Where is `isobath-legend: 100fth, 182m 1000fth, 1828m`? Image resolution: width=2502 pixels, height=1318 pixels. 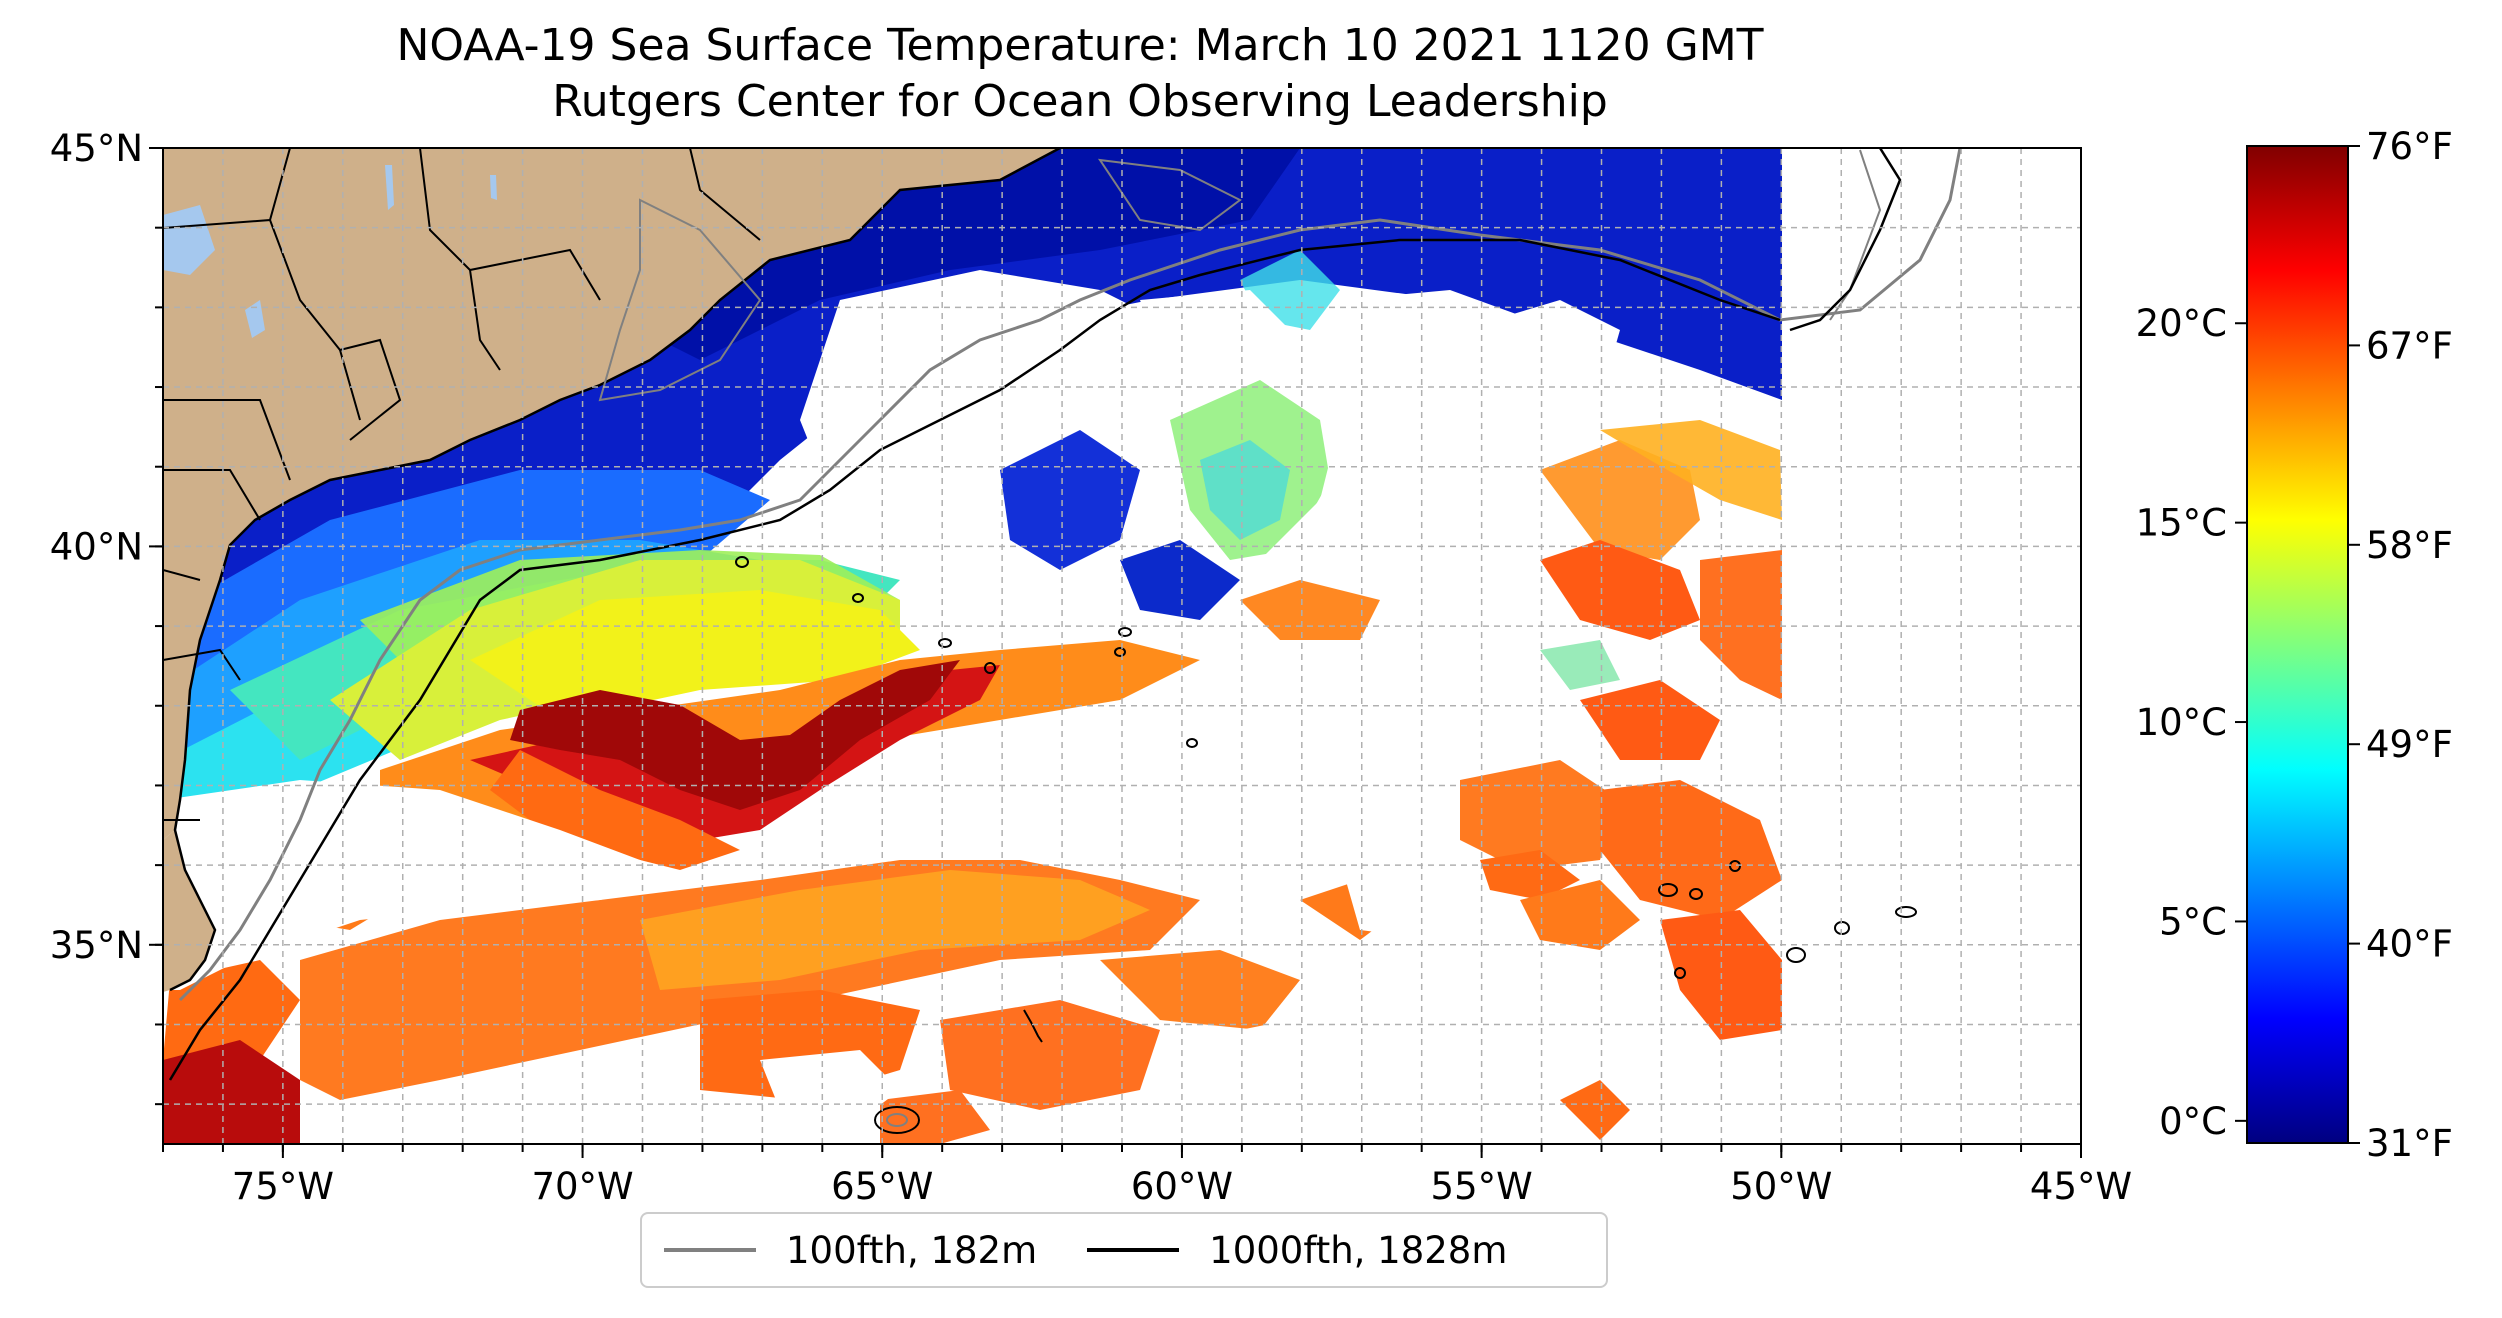
isobath-legend: 100fth, 182m 1000fth, 1828m is located at coordinates (1124, 1250).